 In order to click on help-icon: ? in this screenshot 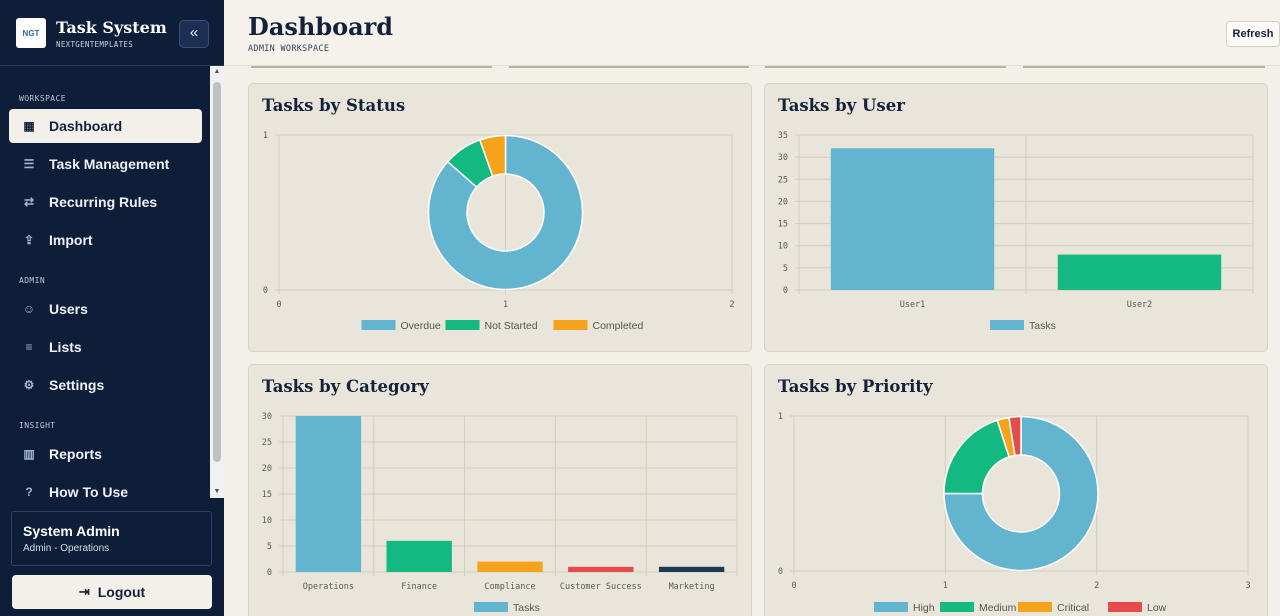, I will do `click(29, 491)`.